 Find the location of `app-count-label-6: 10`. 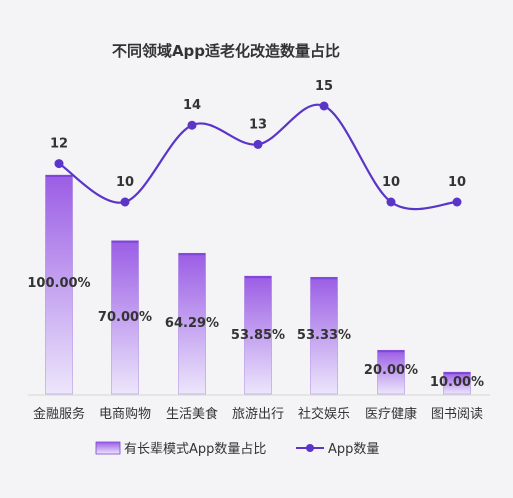

app-count-label-6: 10 is located at coordinates (457, 182).